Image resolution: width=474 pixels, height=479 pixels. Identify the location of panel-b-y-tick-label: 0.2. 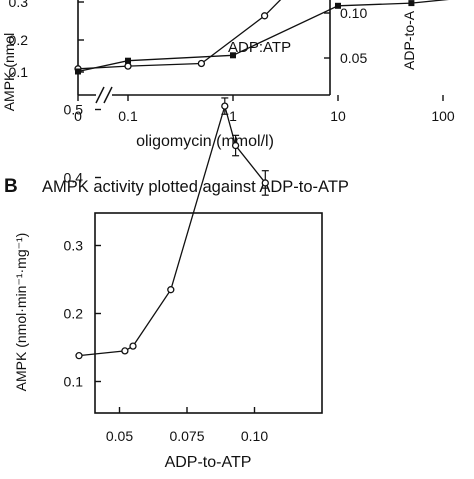
(74, 314).